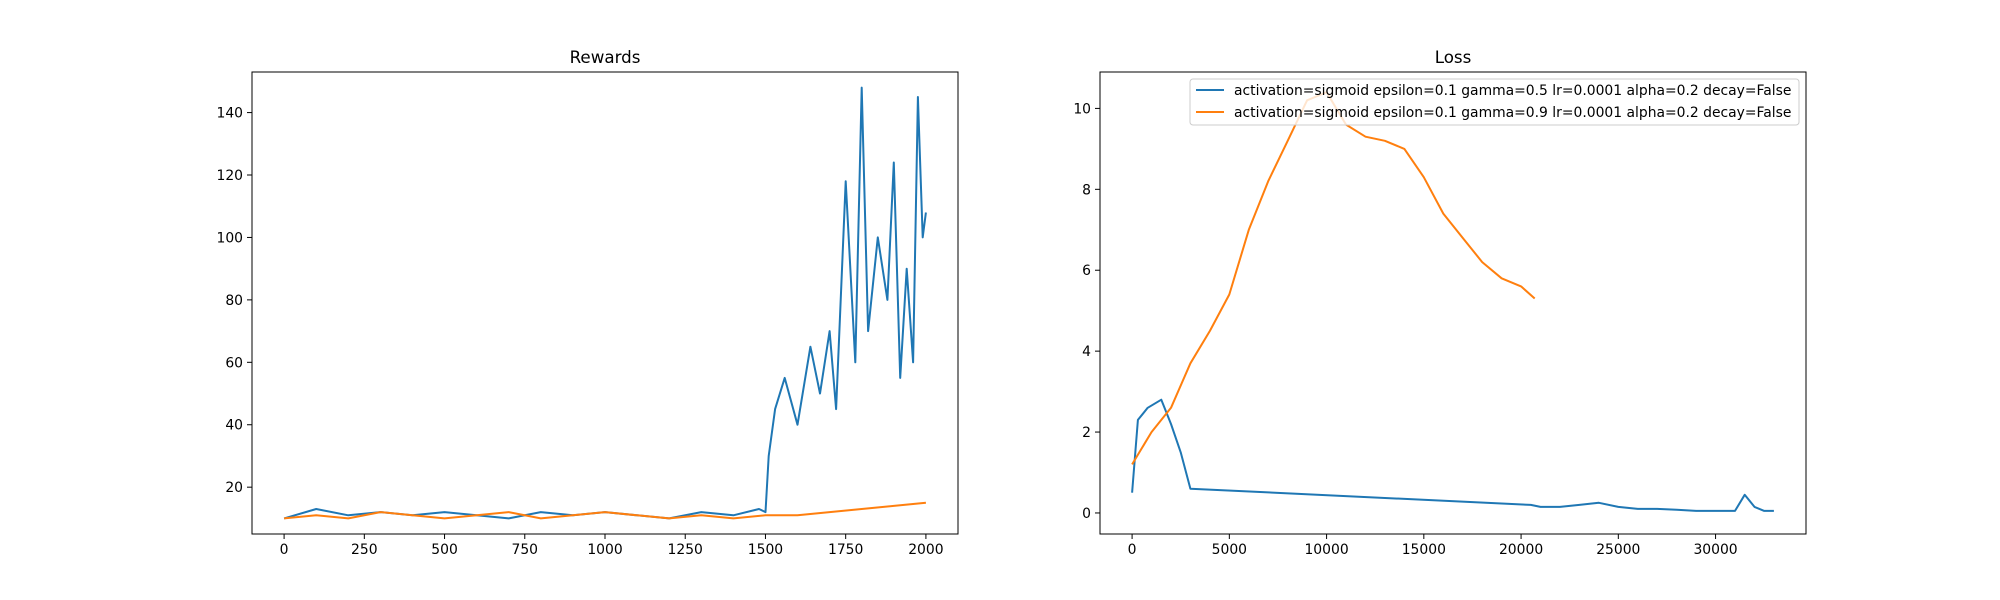 This screenshot has width=2000, height=600. What do you see at coordinates (1453, 57) in the screenshot?
I see `loss-chart-title: Loss` at bounding box center [1453, 57].